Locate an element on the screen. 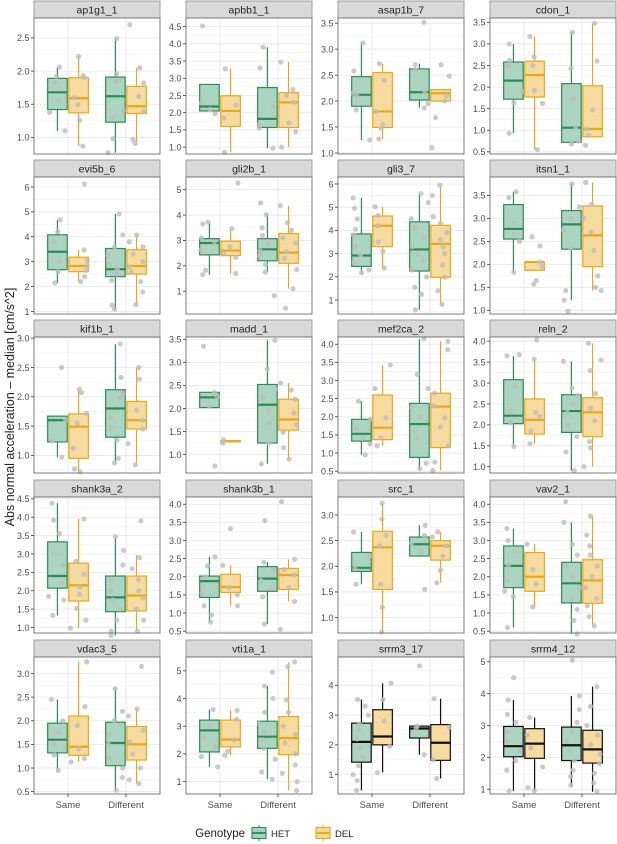 The width and height of the screenshot is (617, 844). box-different-del is located at coordinates (288, 565).